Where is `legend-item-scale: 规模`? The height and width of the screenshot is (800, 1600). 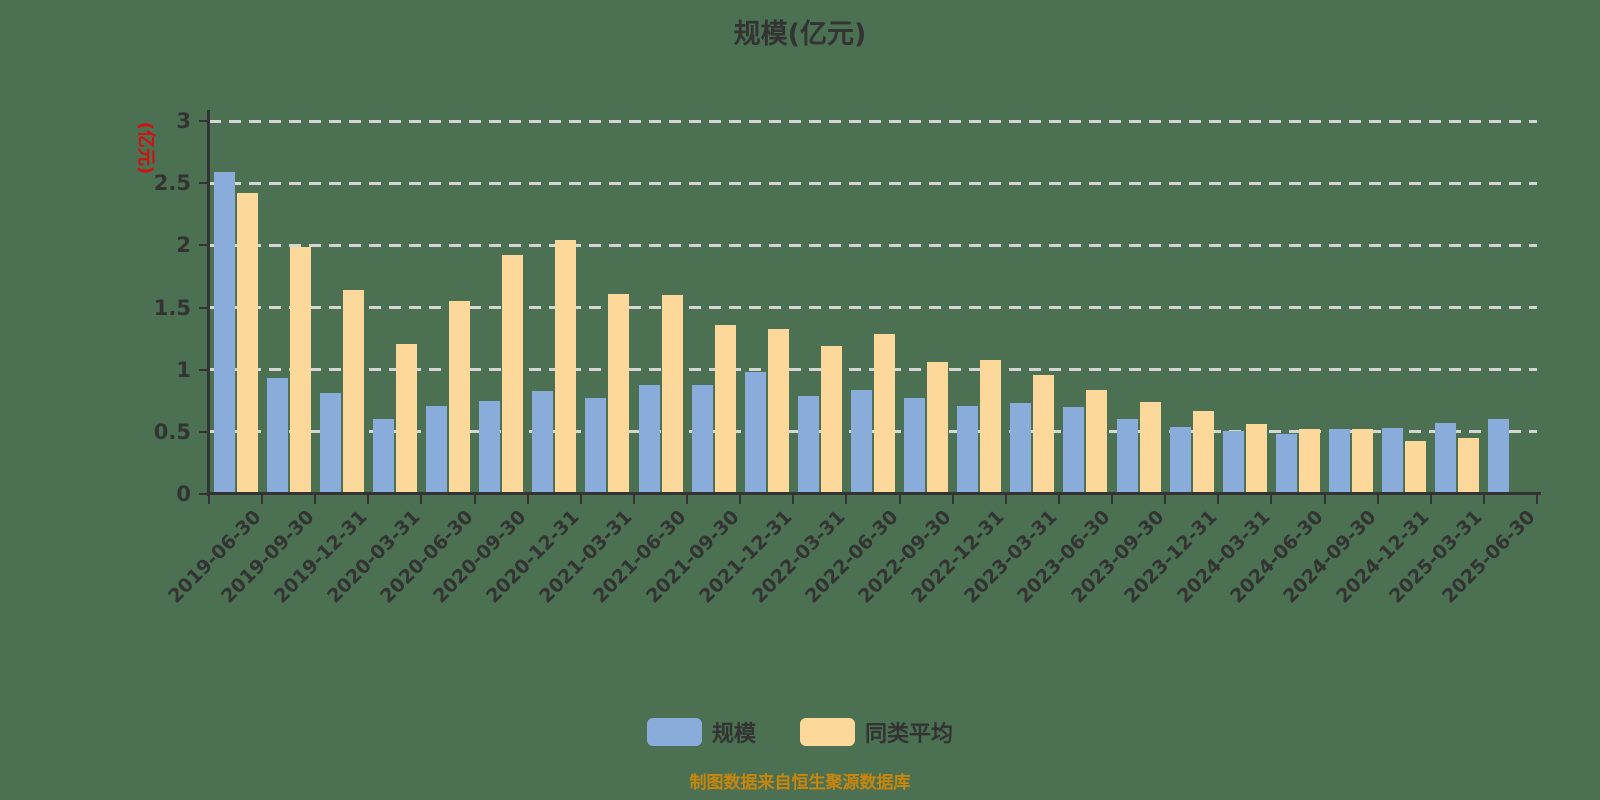 legend-item-scale: 规模 is located at coordinates (701, 732).